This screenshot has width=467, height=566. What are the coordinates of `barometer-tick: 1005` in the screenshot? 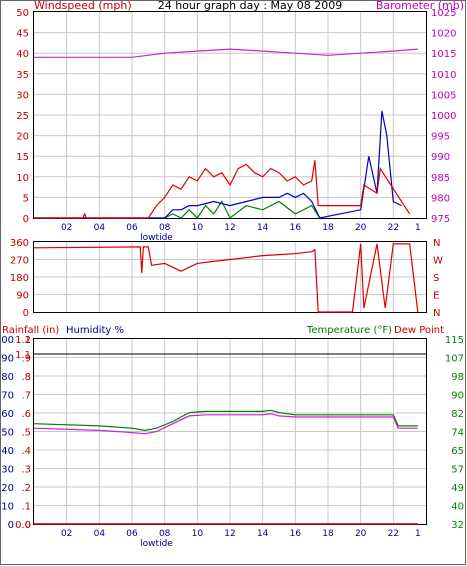 It's located at (443, 95).